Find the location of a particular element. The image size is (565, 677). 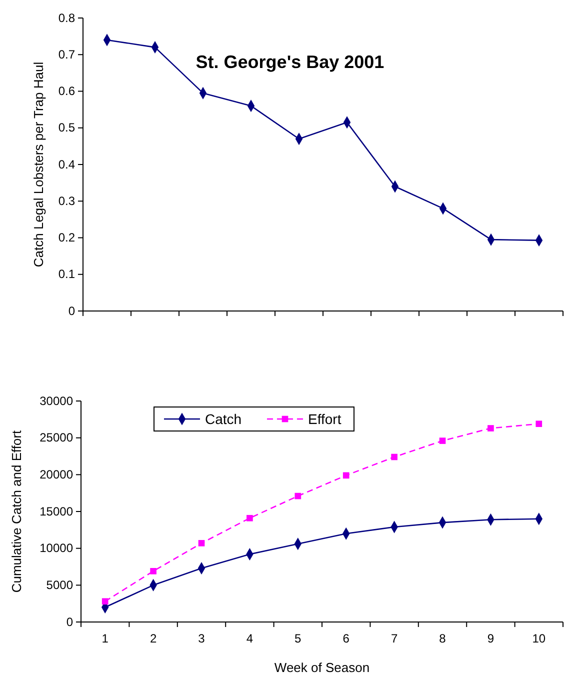

y-tick-label: 0.7 is located at coordinates (67, 54).